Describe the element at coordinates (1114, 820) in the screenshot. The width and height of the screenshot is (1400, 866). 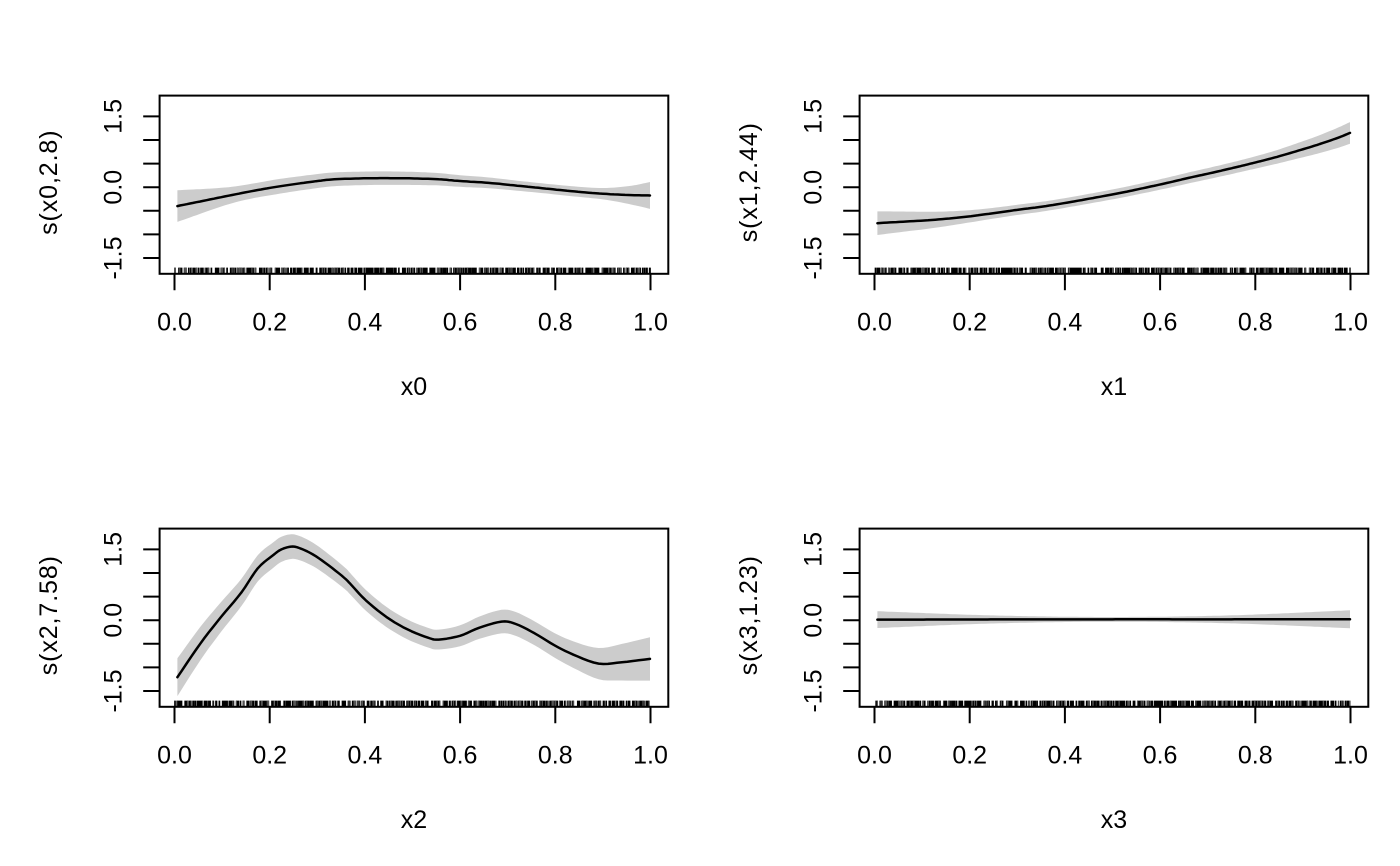
I see `svg-text: x3` at that location.